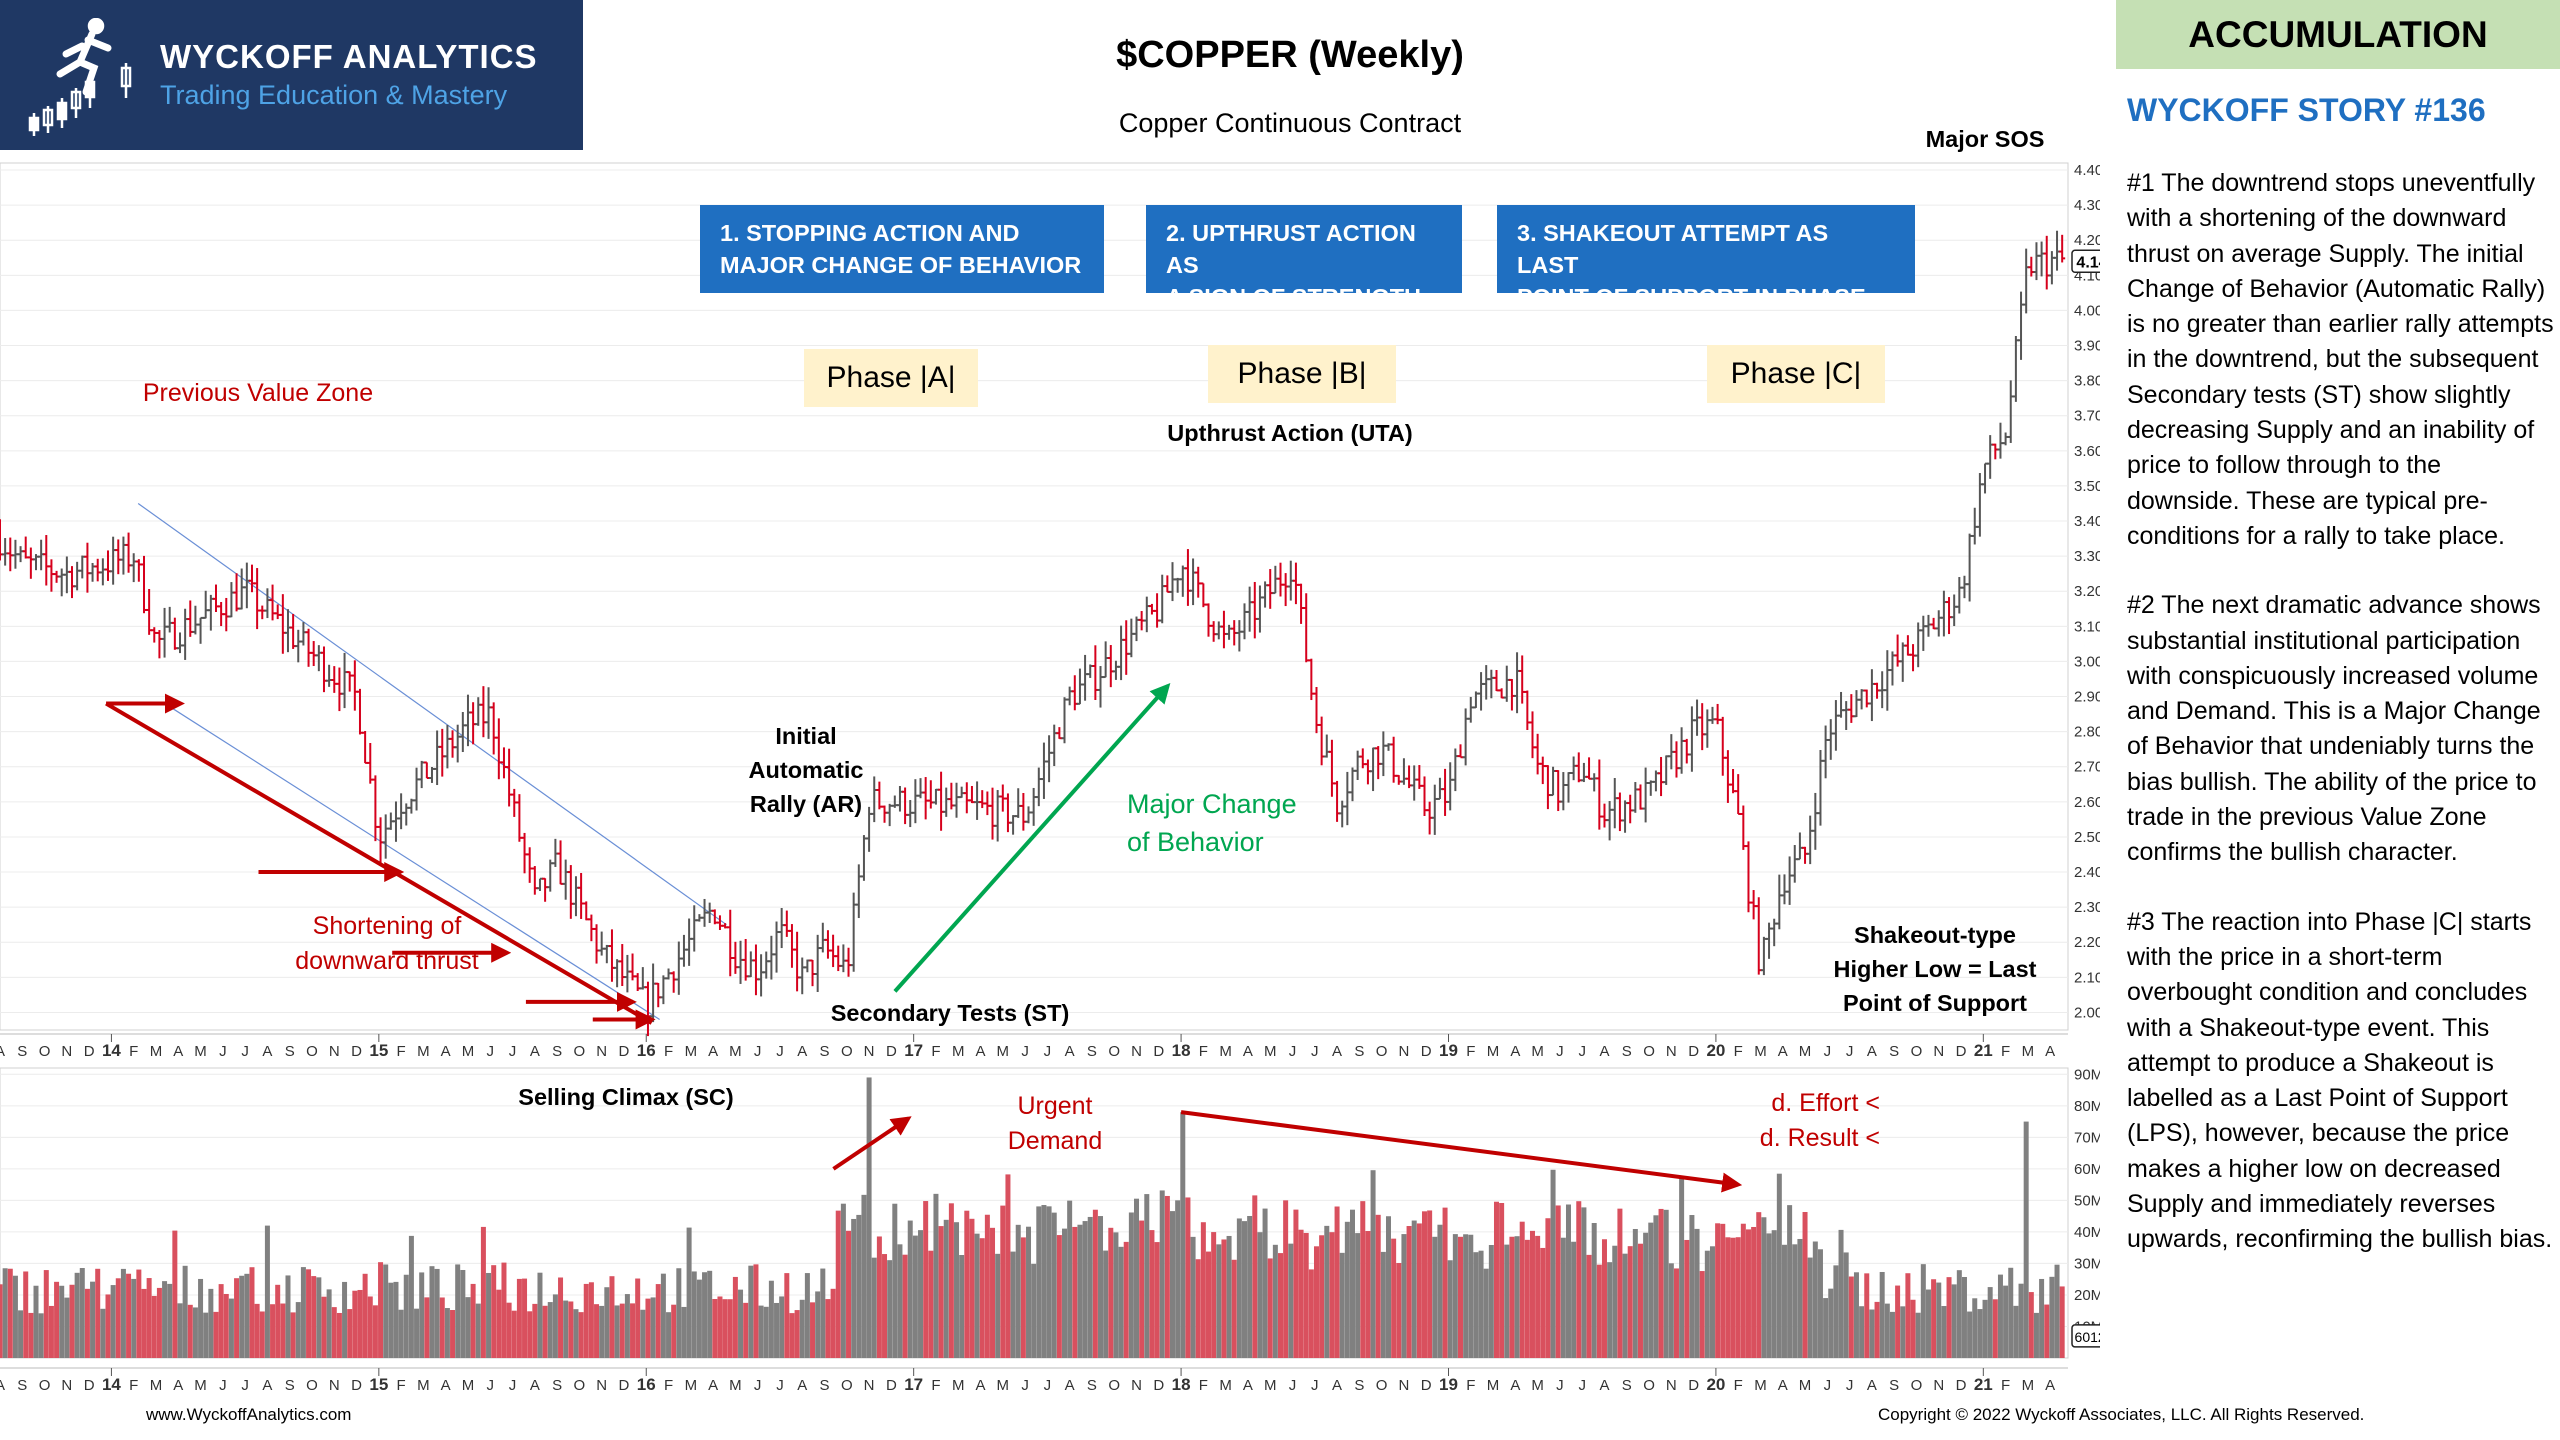 This screenshot has width=2560, height=1440. What do you see at coordinates (80, 77) in the screenshot?
I see `runner-candlestick-icon` at bounding box center [80, 77].